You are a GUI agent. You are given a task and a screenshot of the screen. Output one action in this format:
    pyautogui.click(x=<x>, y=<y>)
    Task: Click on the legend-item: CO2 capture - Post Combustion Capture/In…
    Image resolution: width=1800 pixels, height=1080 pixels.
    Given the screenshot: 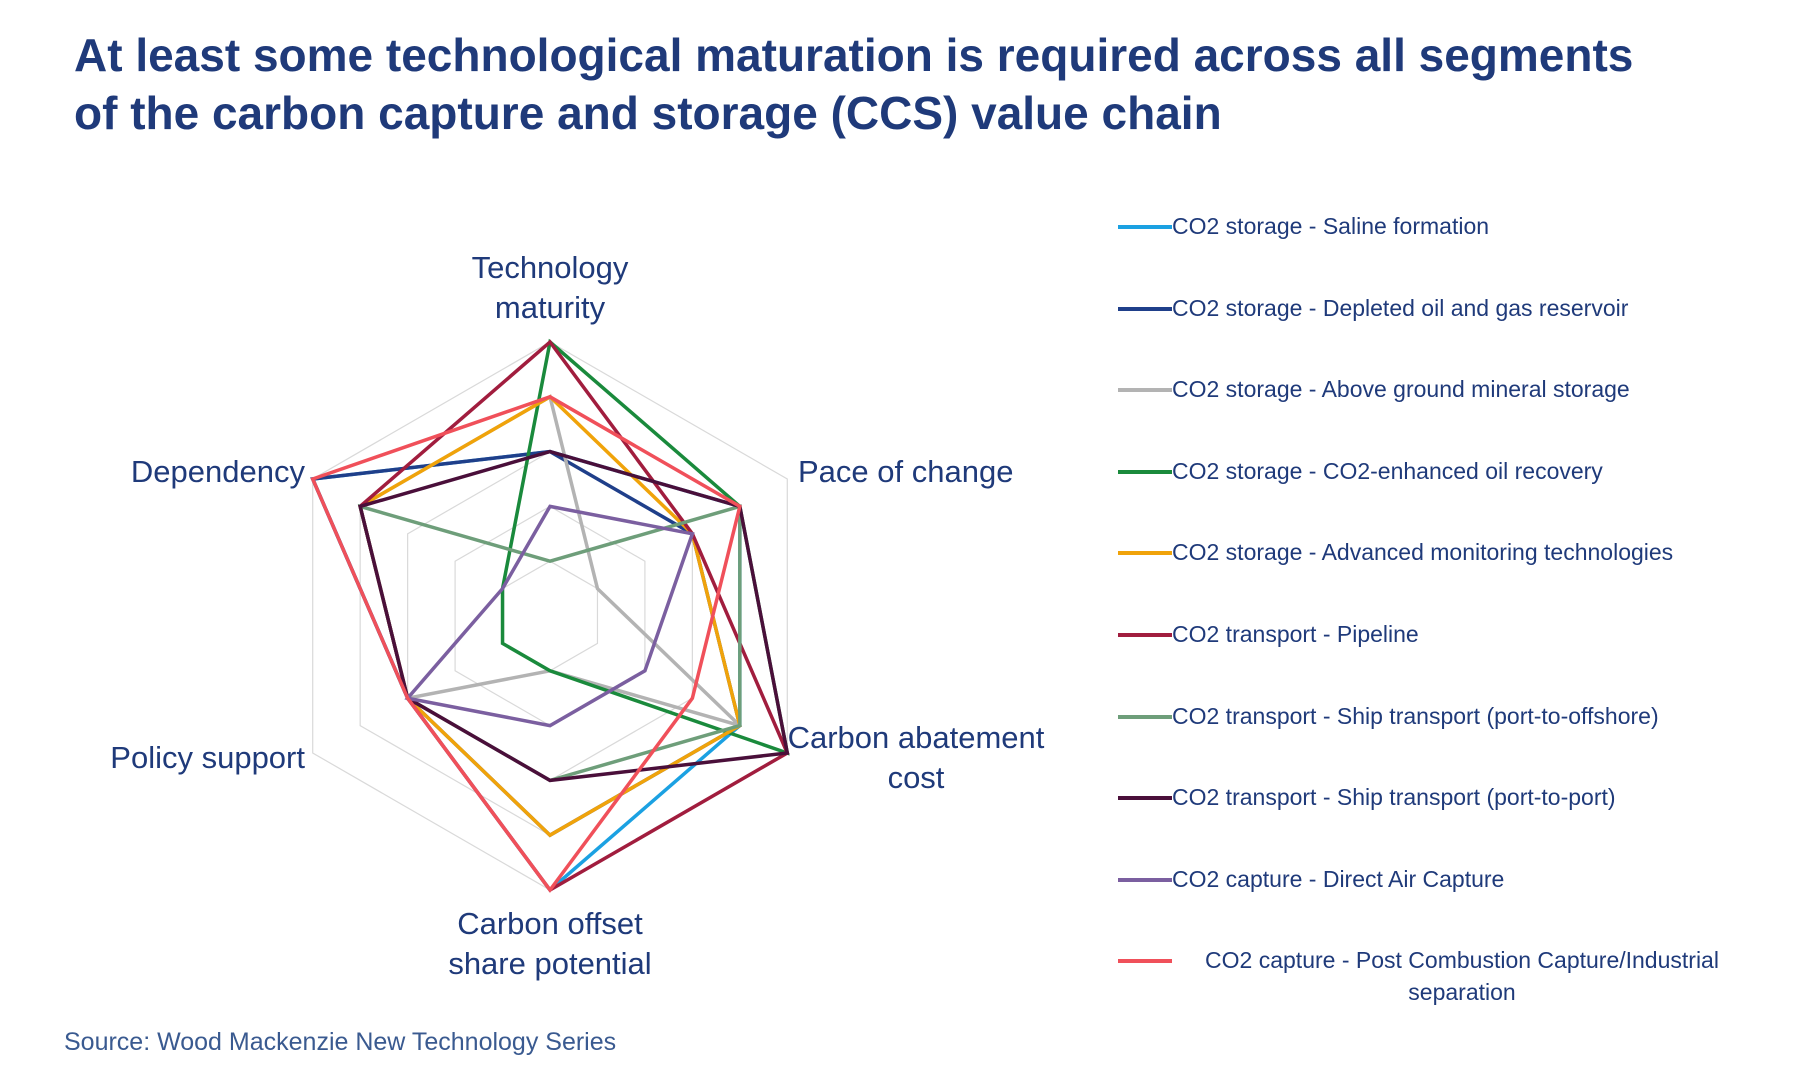 What is the action you would take?
    pyautogui.click(x=1438, y=985)
    